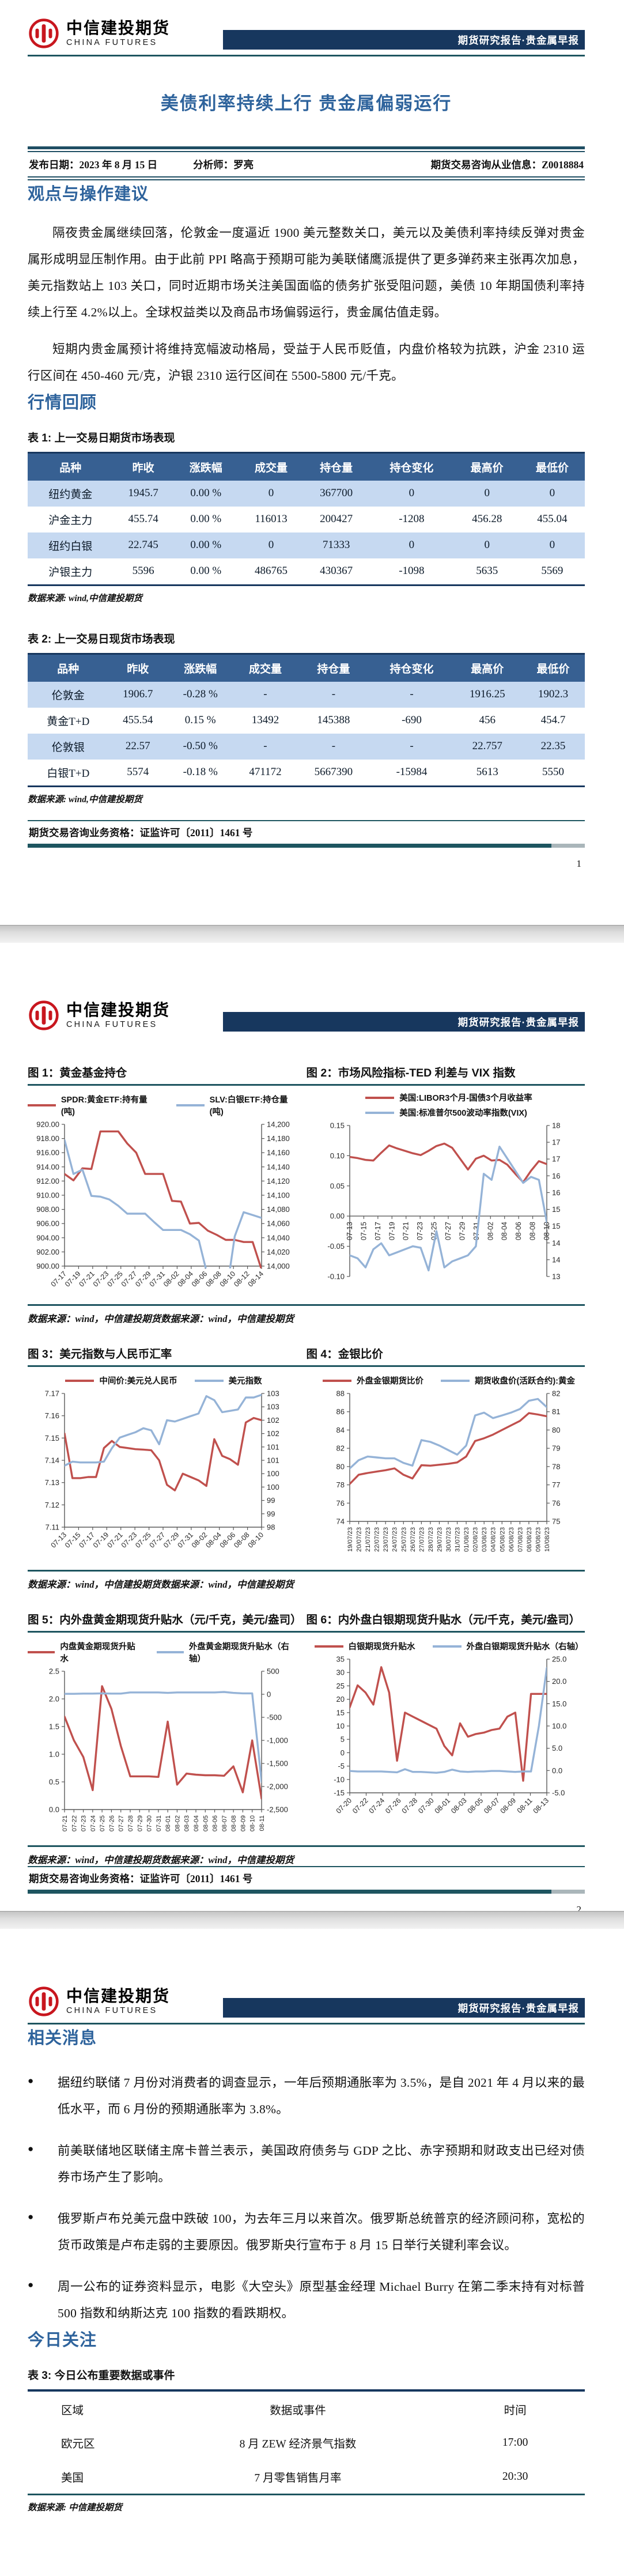 This screenshot has height=2576, width=624. Describe the element at coordinates (228, 1279) in the screenshot. I see `x-axis-tick-label: 08-10` at that location.